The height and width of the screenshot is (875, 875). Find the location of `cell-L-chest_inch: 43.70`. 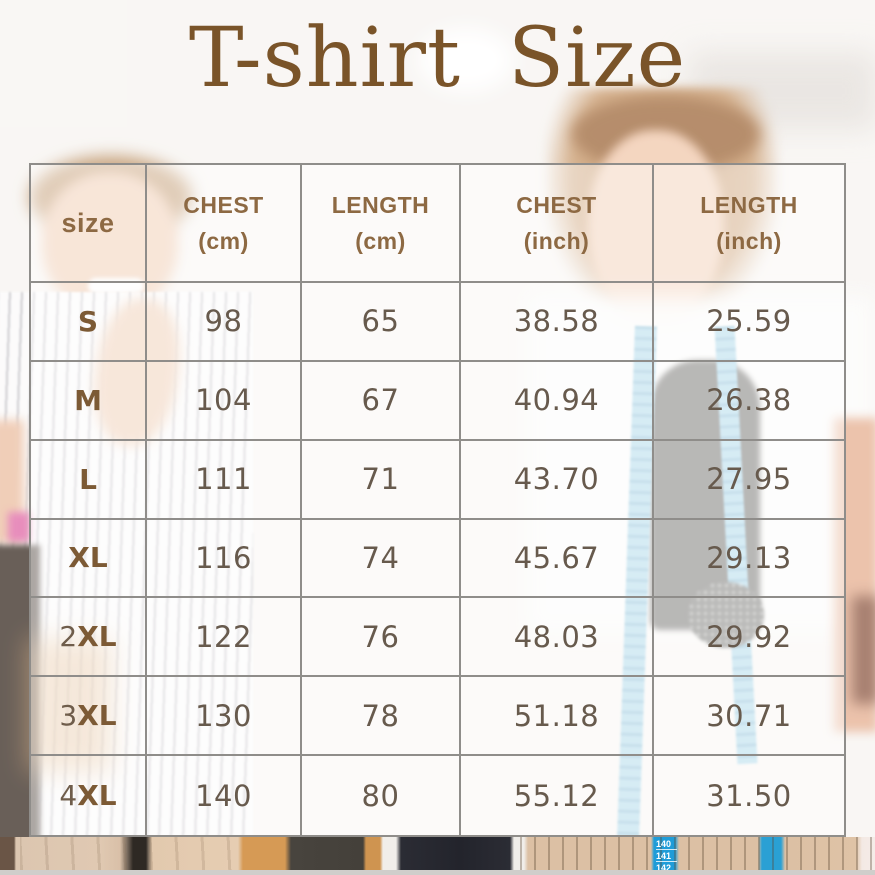

cell-L-chest_inch: 43.70 is located at coordinates (557, 480).